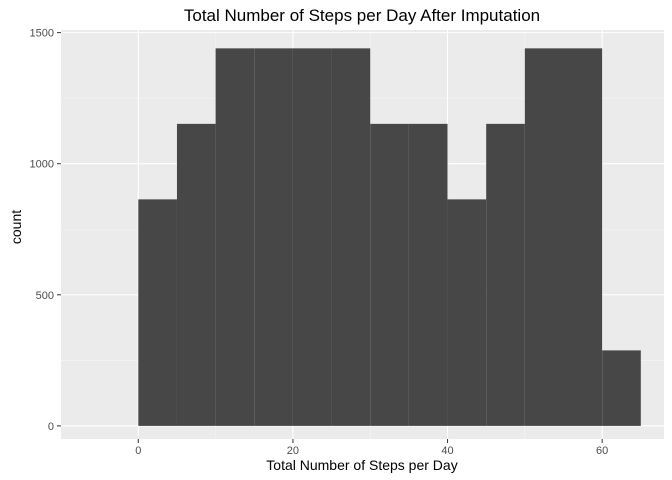 The width and height of the screenshot is (672, 480). I want to click on x-tick-label: 20, so click(293, 451).